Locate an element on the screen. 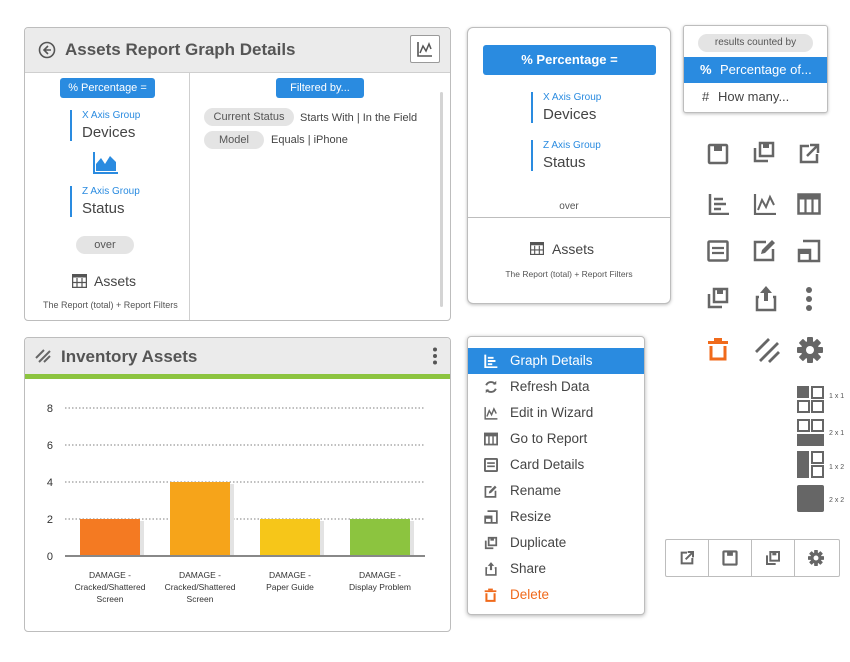  filter-field-model: Model is located at coordinates (234, 140).